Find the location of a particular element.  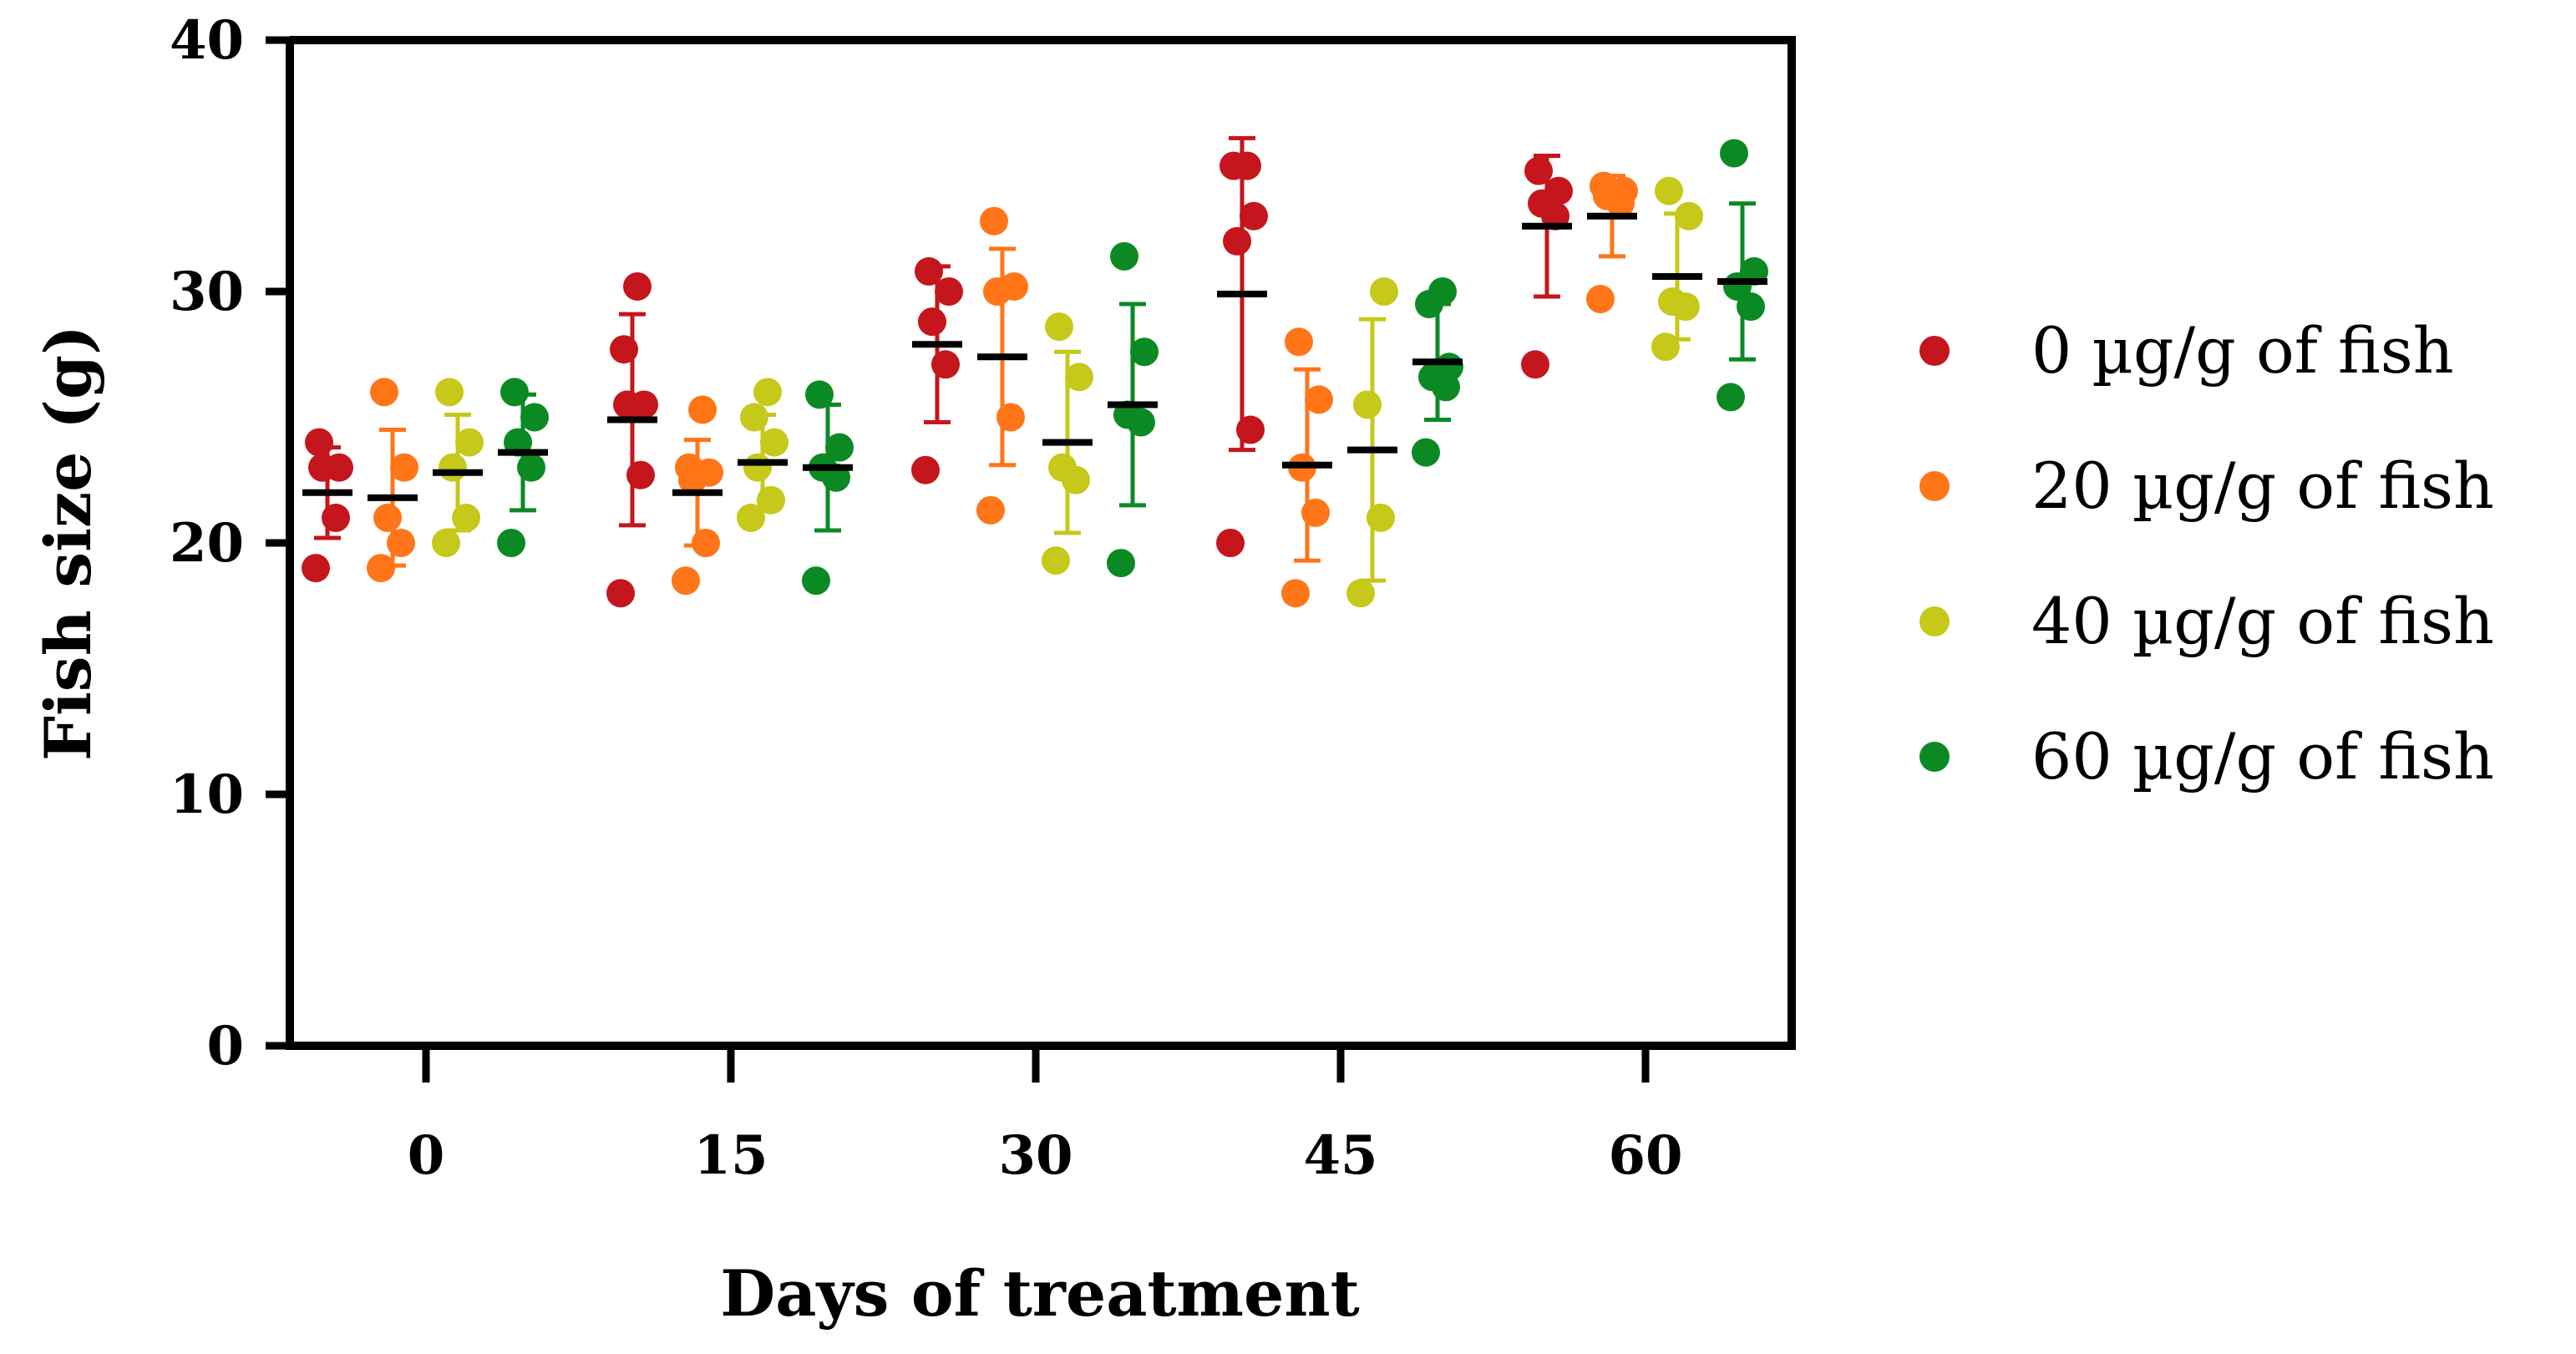

y-axis-title: Fish size (g) is located at coordinates (68, 543).